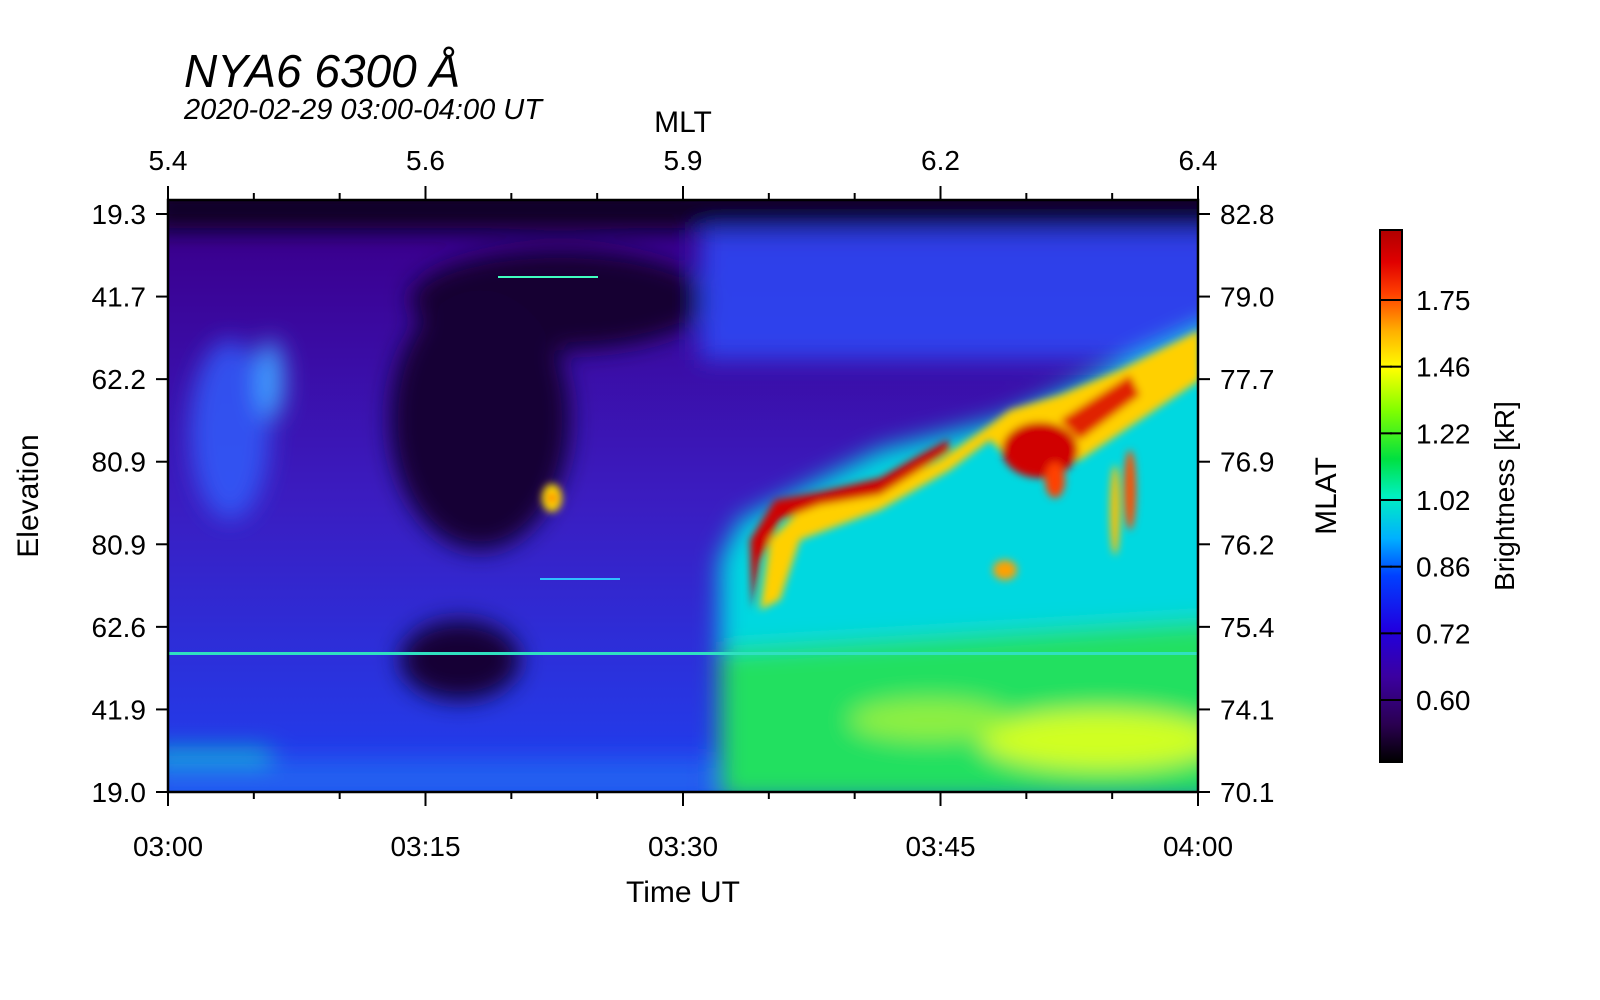 The image size is (1600, 1000). I want to click on colorbar-tick-label: 1.02, so click(1443, 500).